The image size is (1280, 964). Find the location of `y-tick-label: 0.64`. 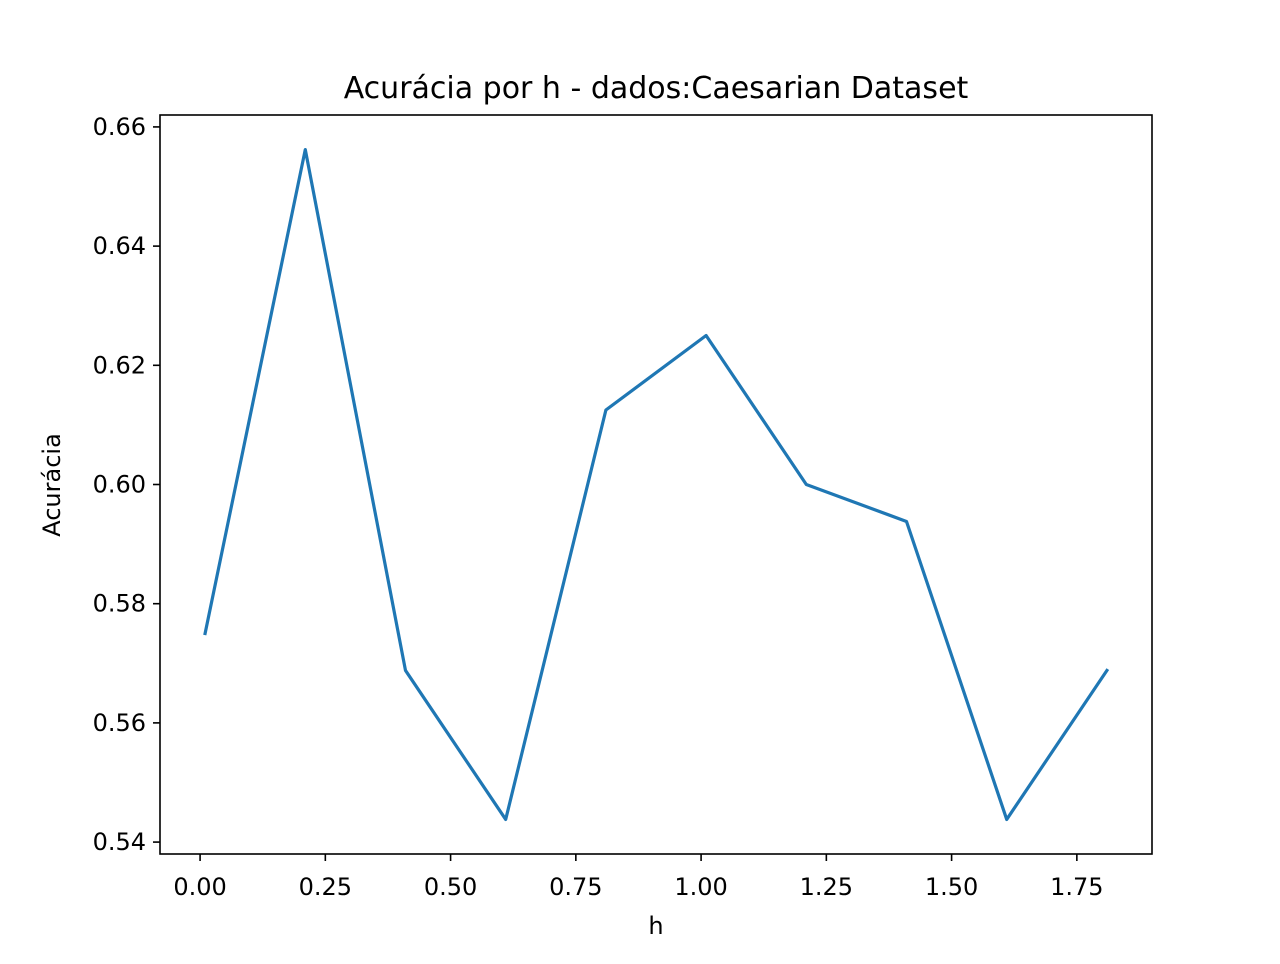

y-tick-label: 0.64 is located at coordinates (119, 246).